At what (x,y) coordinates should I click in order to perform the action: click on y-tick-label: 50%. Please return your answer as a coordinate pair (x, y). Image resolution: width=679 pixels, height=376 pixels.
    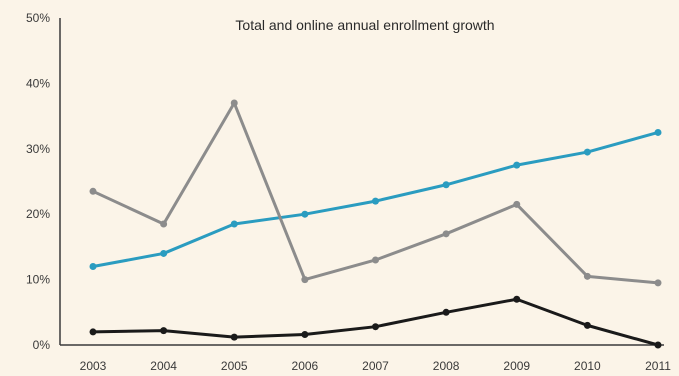
    Looking at the image, I should click on (38, 18).